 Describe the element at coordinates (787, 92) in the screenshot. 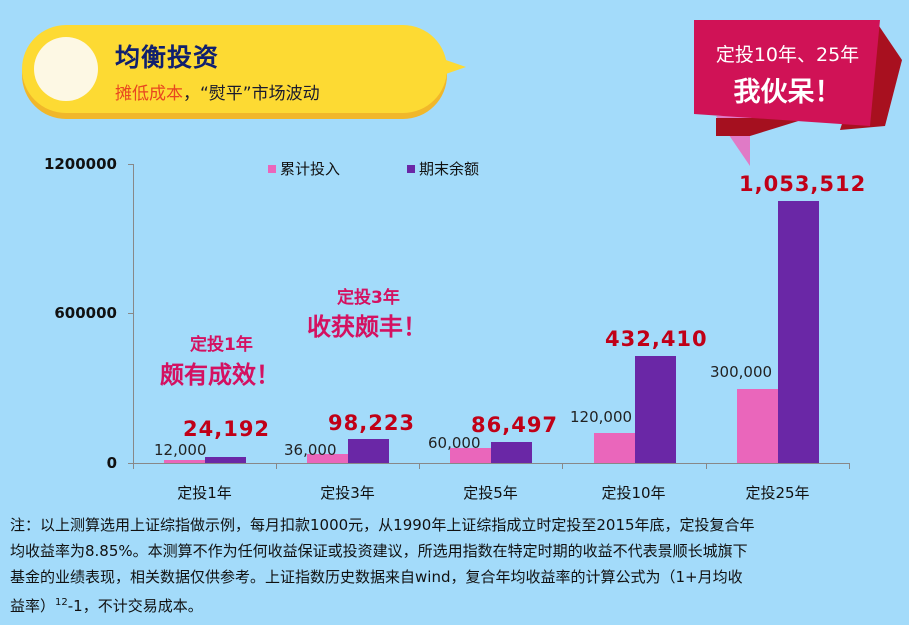

I see `ribbon-line2: 我伙呆！` at that location.